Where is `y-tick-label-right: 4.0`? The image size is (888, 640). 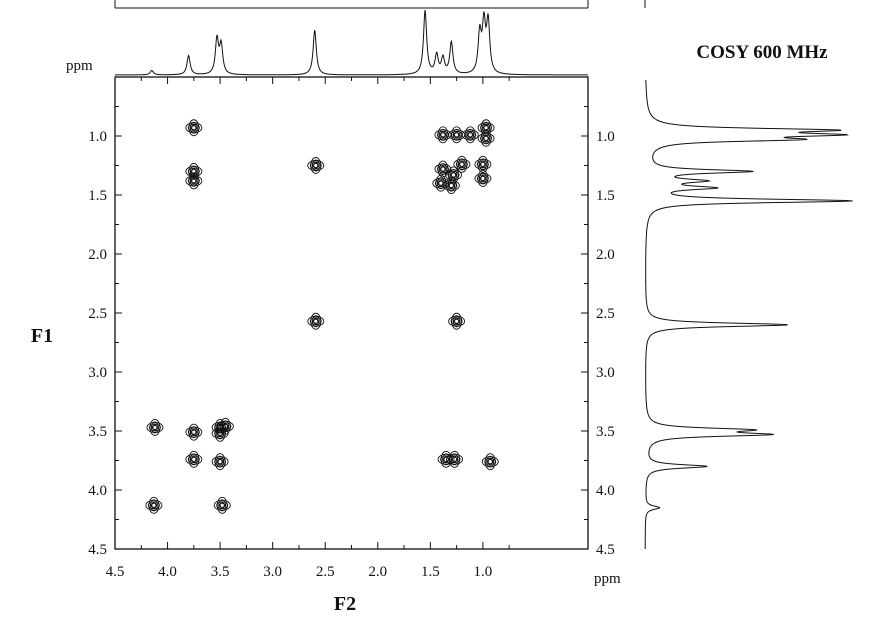
y-tick-label-right: 4.0 is located at coordinates (605, 491).